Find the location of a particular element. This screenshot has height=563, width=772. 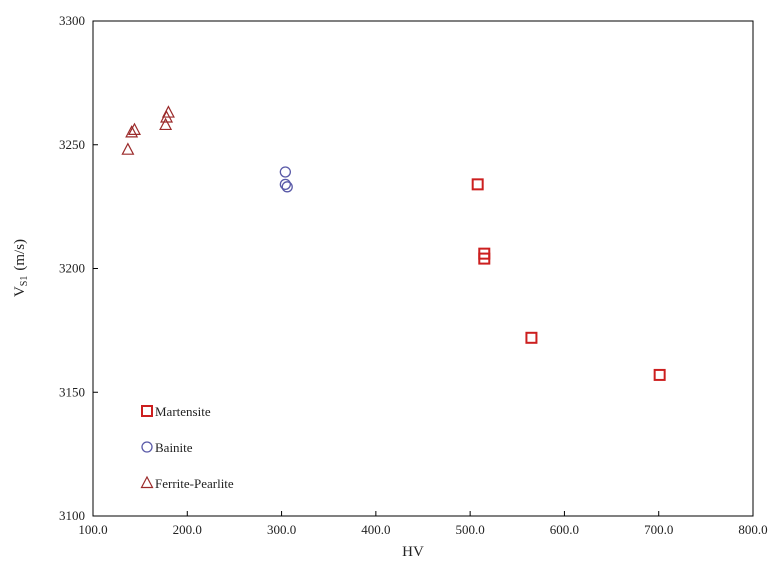

y-tick-label: 3100 is located at coordinates (72, 515).